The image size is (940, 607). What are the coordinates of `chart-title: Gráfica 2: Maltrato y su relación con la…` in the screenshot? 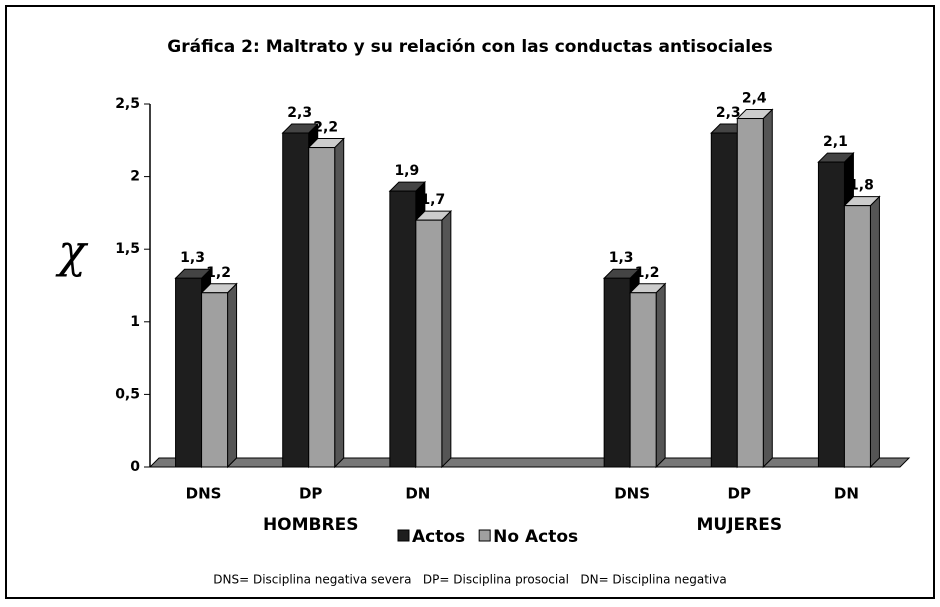 It's located at (469, 47).